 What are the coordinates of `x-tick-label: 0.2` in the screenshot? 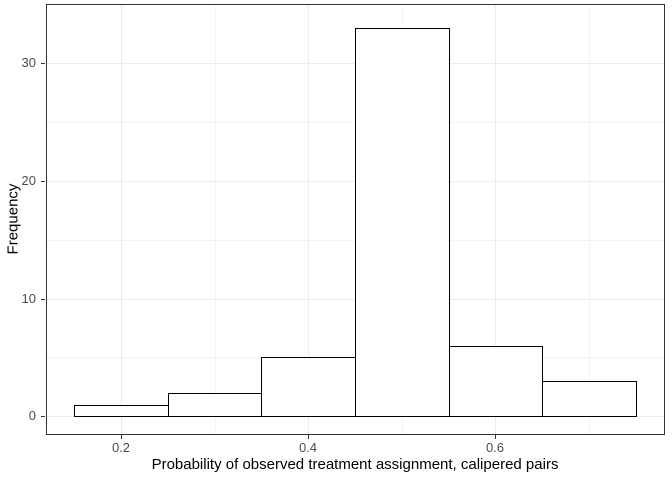 It's located at (121, 447).